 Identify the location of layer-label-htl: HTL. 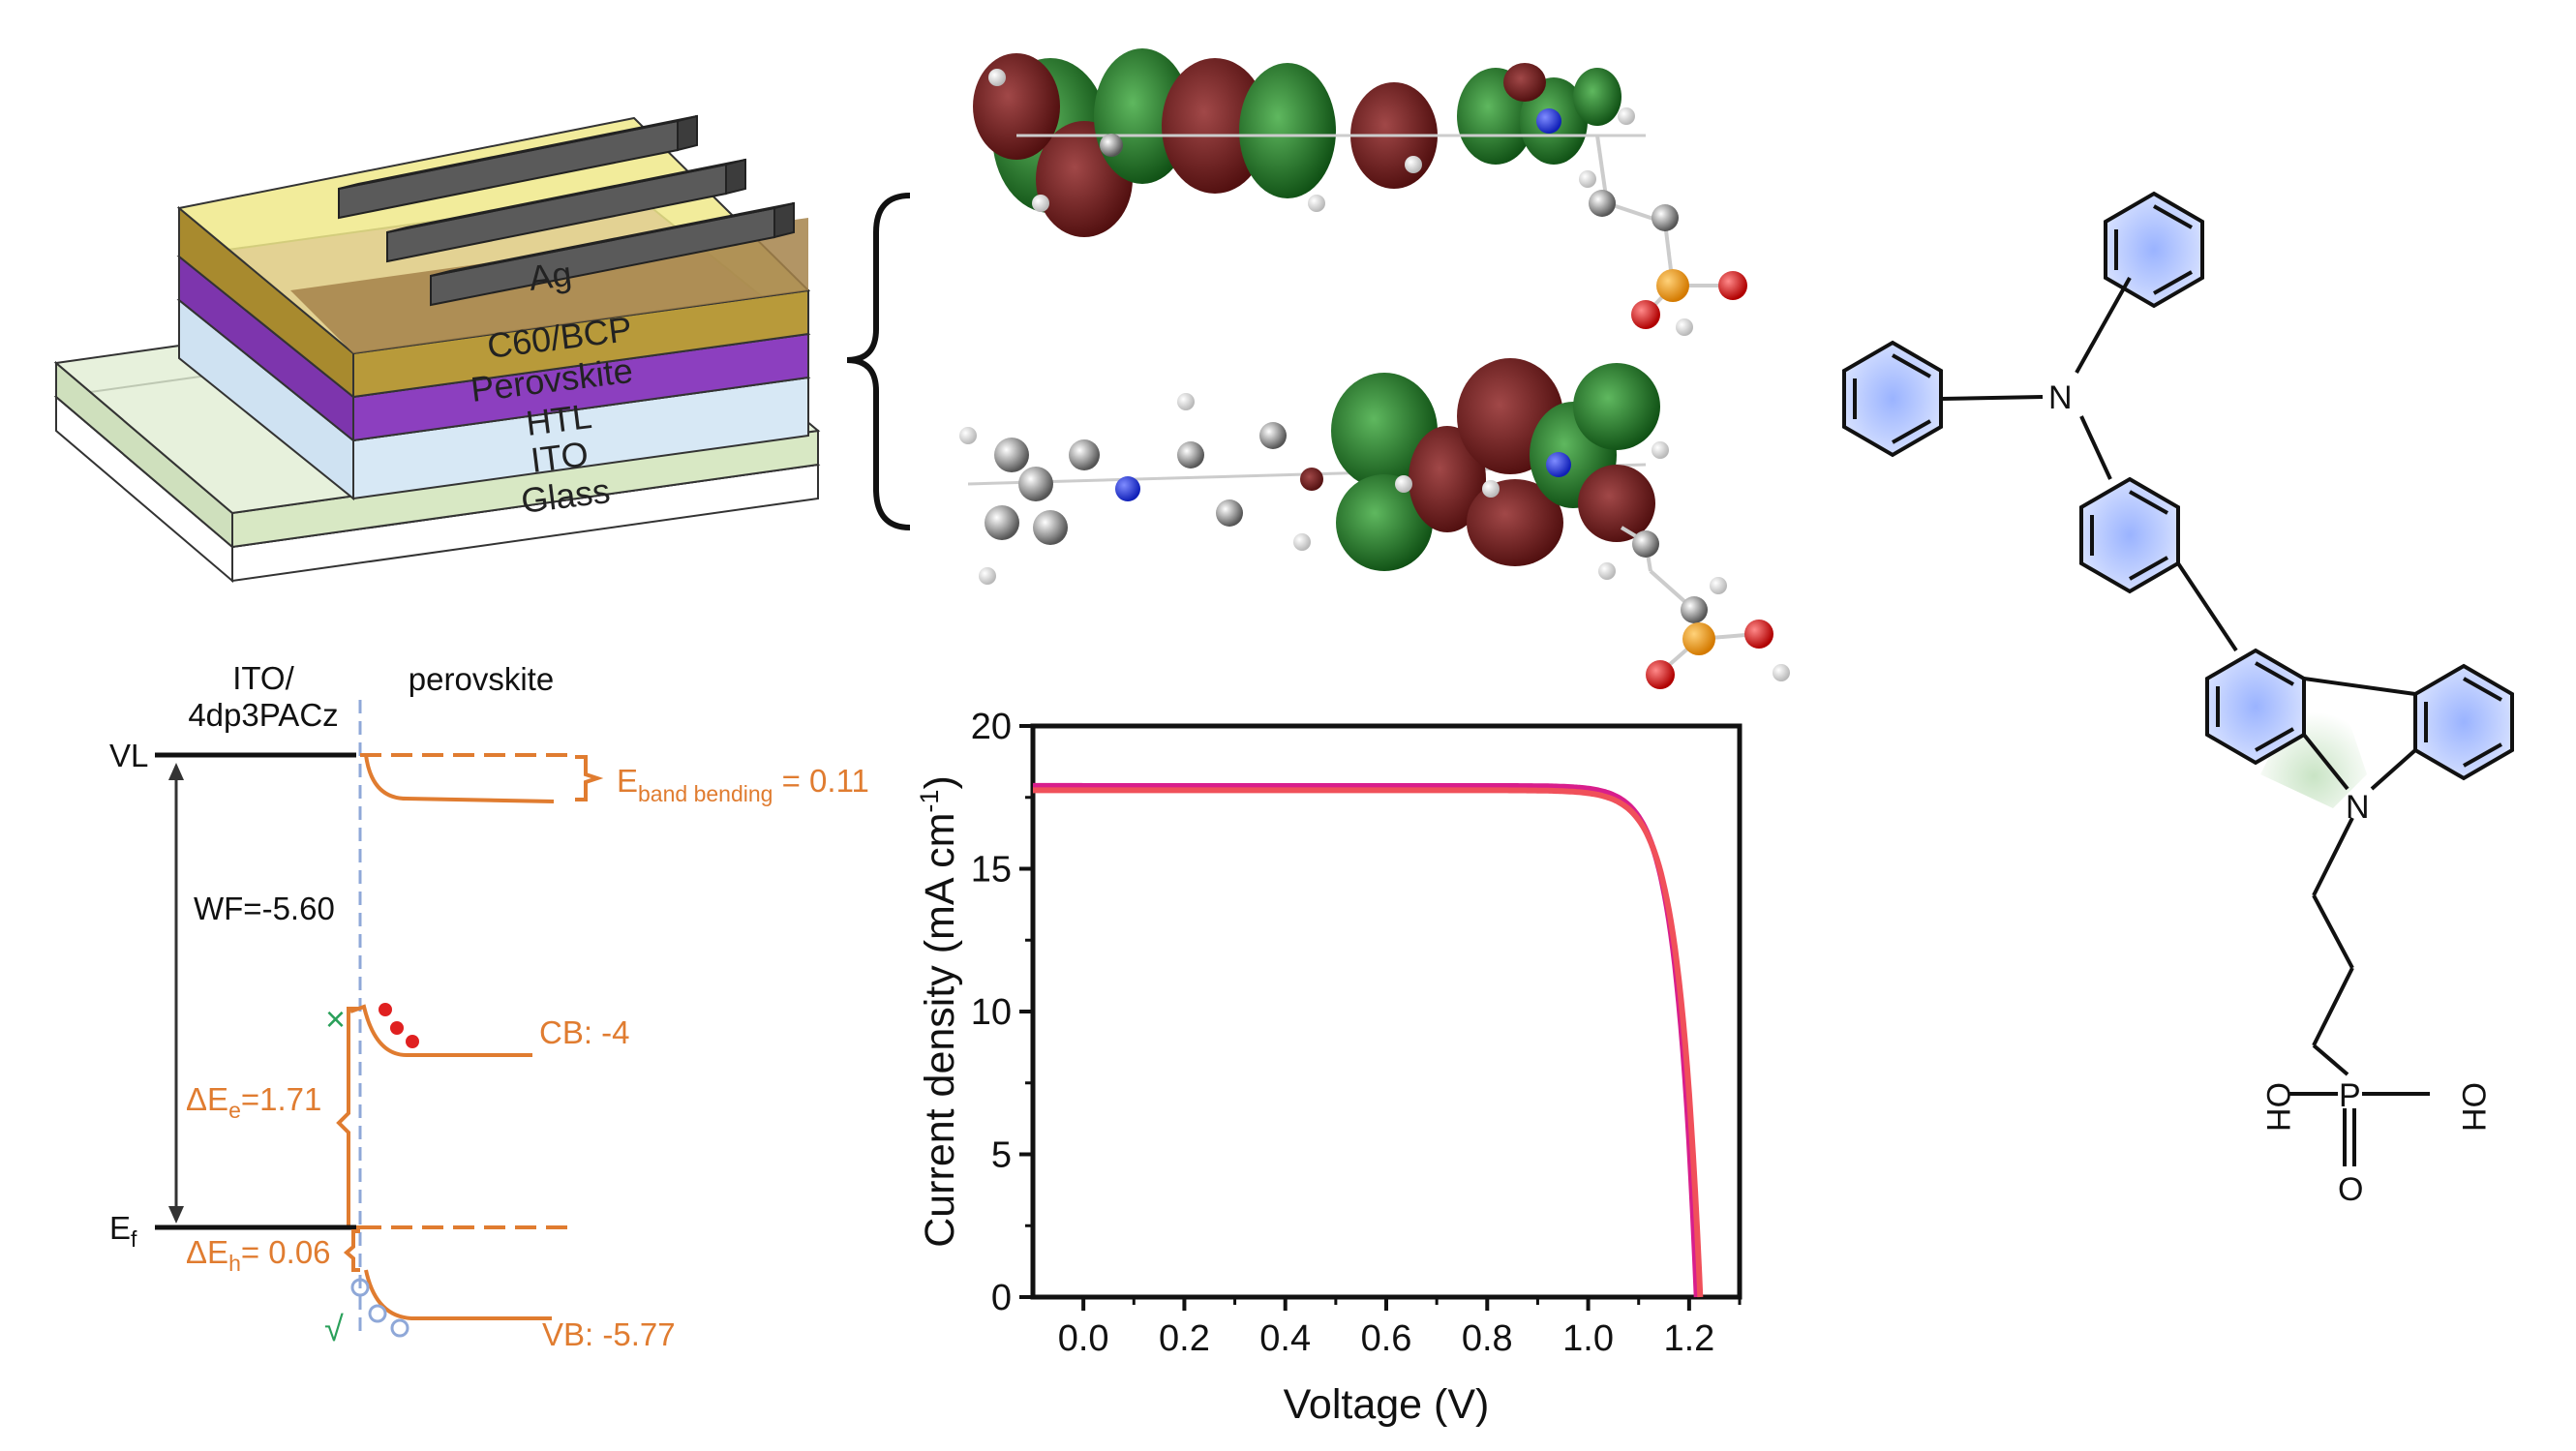
(559, 419).